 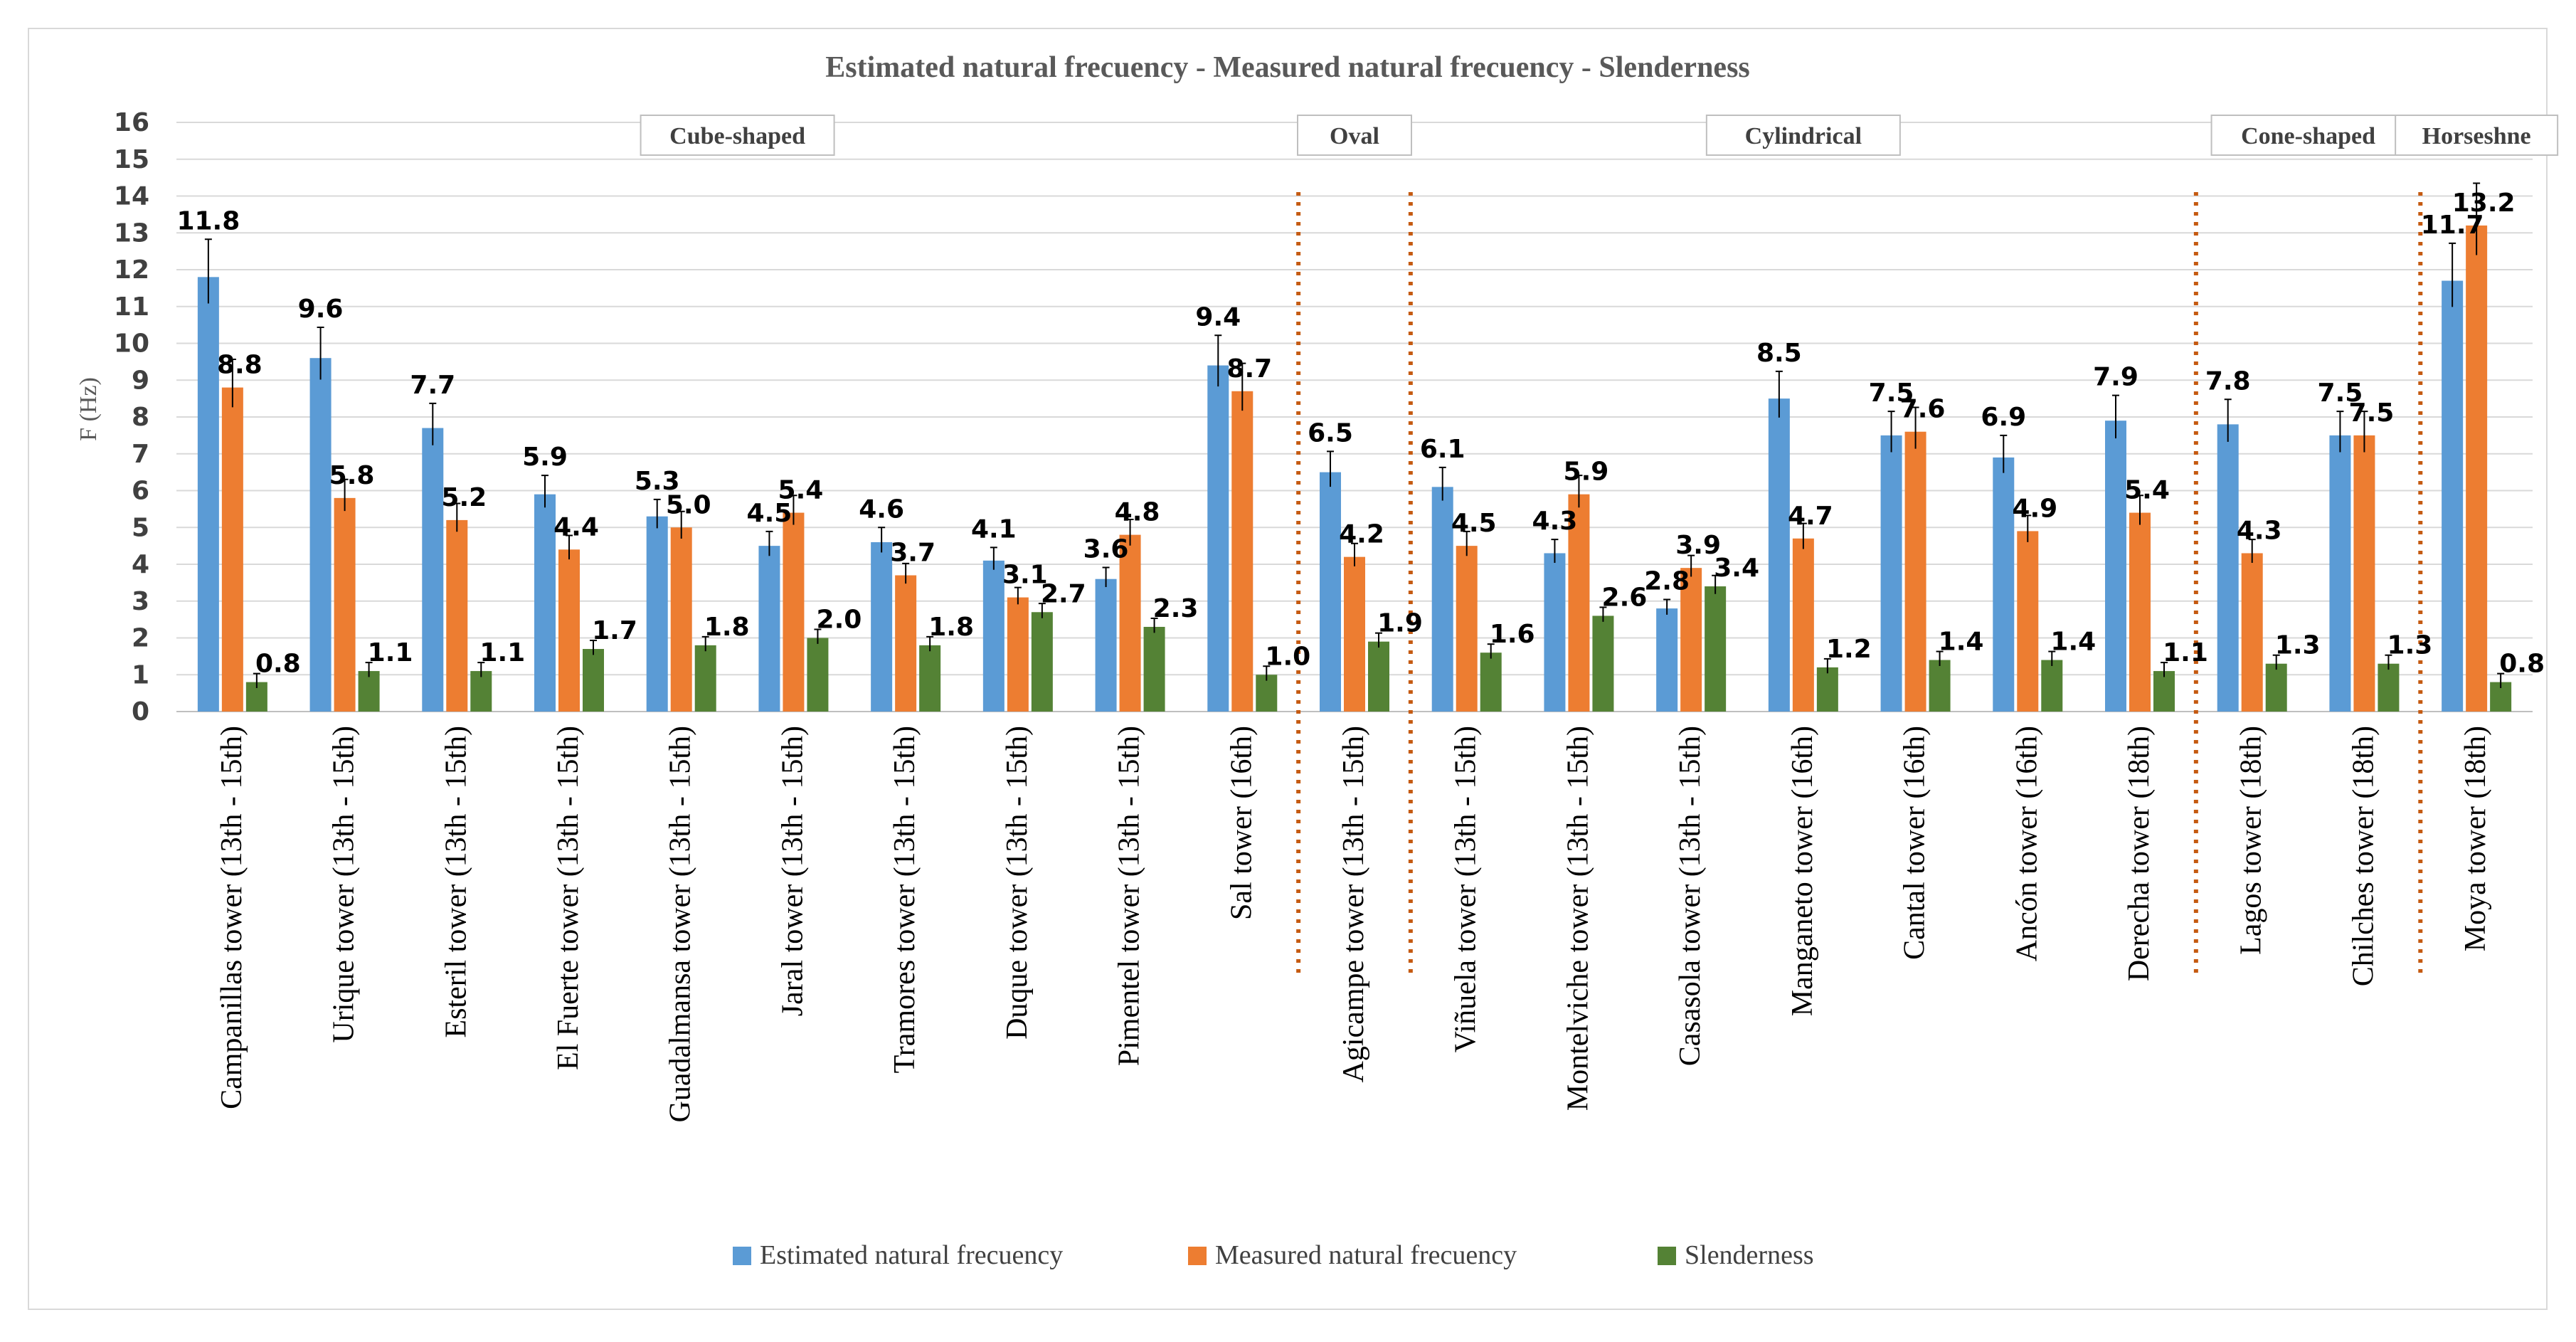 I want to click on y-tick-label: 0, so click(x=140, y=712).